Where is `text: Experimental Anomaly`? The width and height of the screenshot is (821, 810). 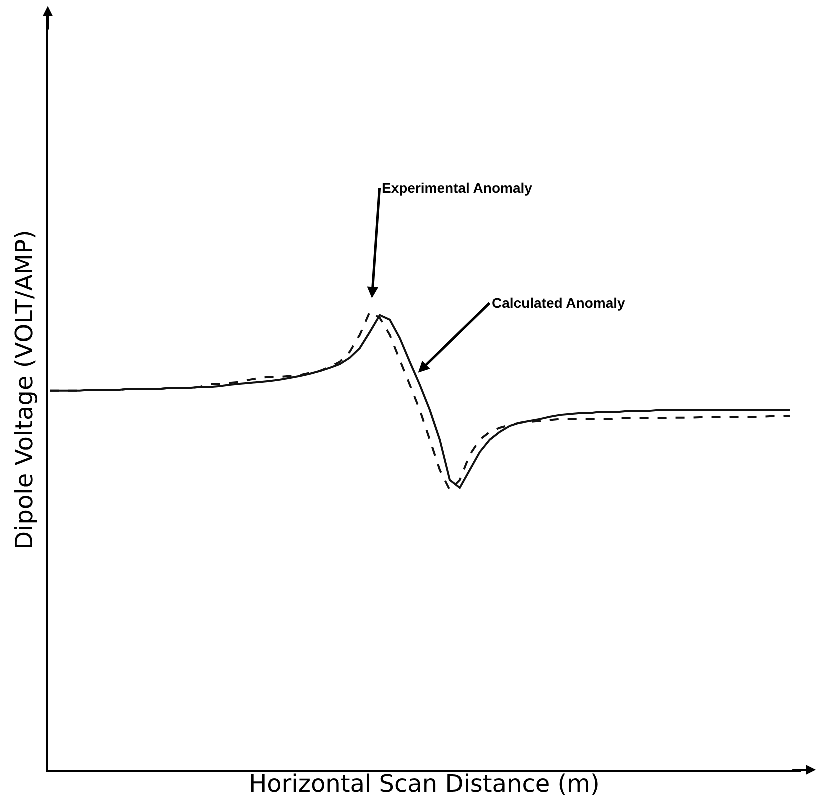
text: Experimental Anomaly is located at coordinates (457, 188).